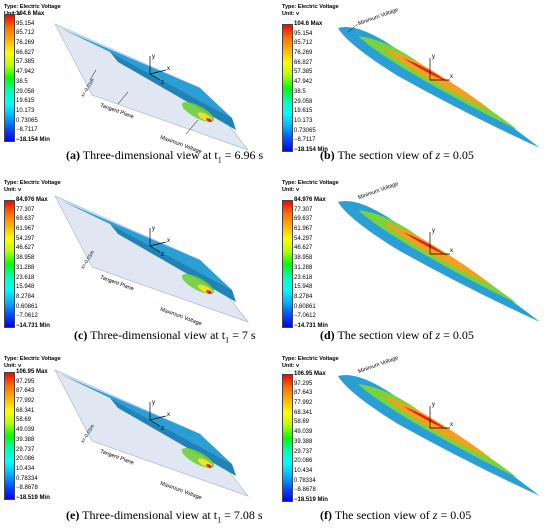 The height and width of the screenshot is (528, 550). I want to click on legend-label: 15.948, so click(25, 287).